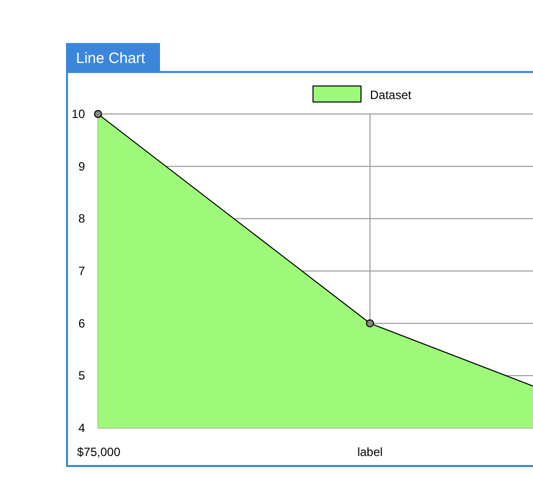  I want to click on x-tick-label: label, so click(370, 452).